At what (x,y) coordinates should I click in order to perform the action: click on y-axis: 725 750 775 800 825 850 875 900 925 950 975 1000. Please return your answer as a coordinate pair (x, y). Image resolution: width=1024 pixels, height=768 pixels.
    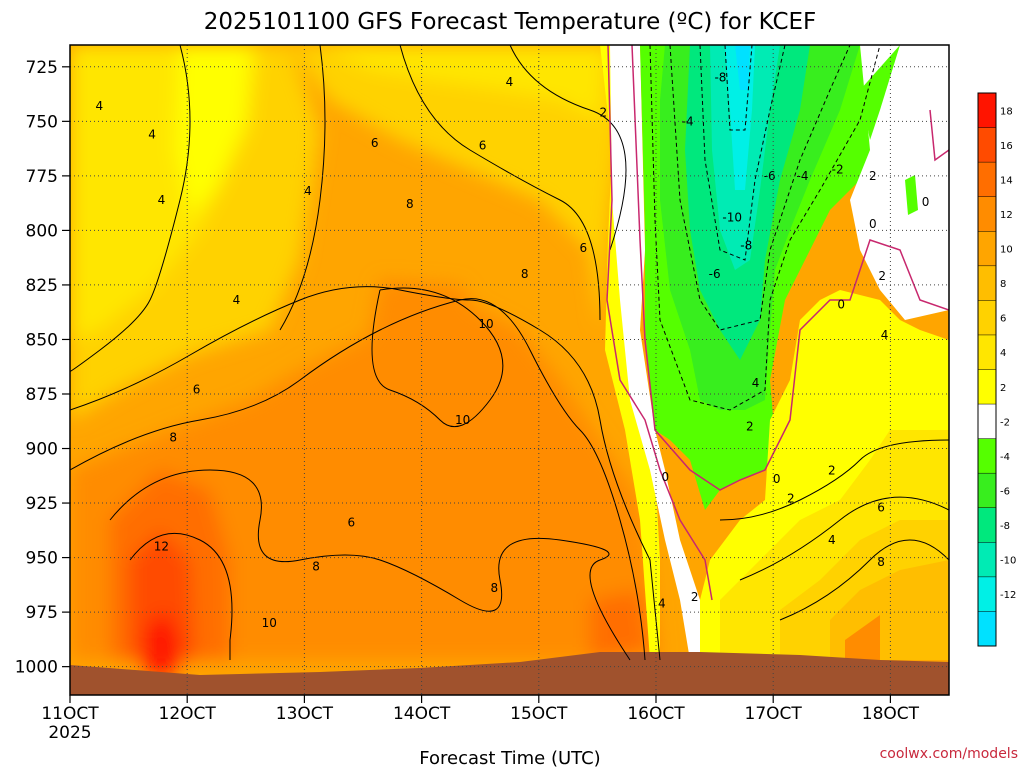
    Looking at the image, I should click on (42, 368).